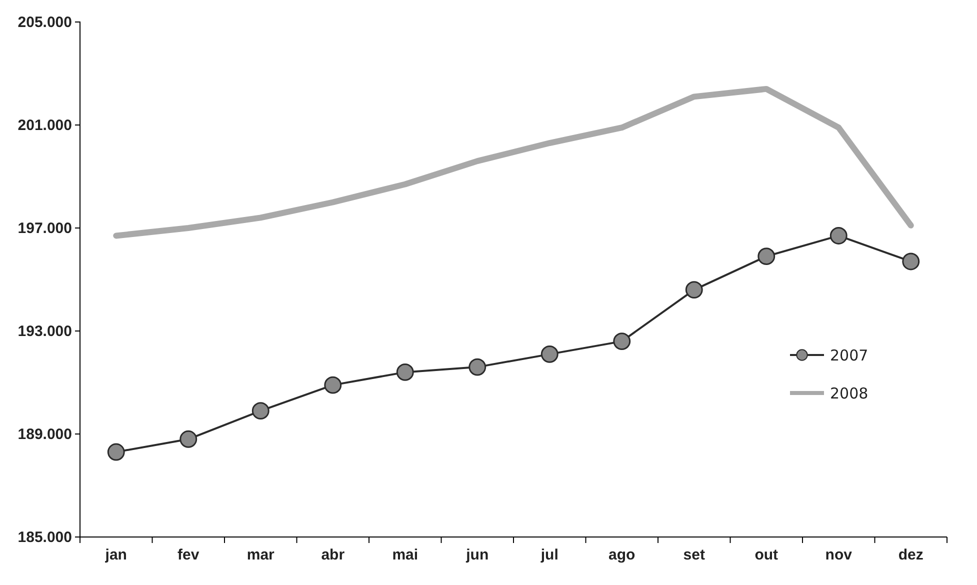 The image size is (977, 585). Describe the element at coordinates (45, 331) in the screenshot. I see `y-tick-label: 193.000` at that location.